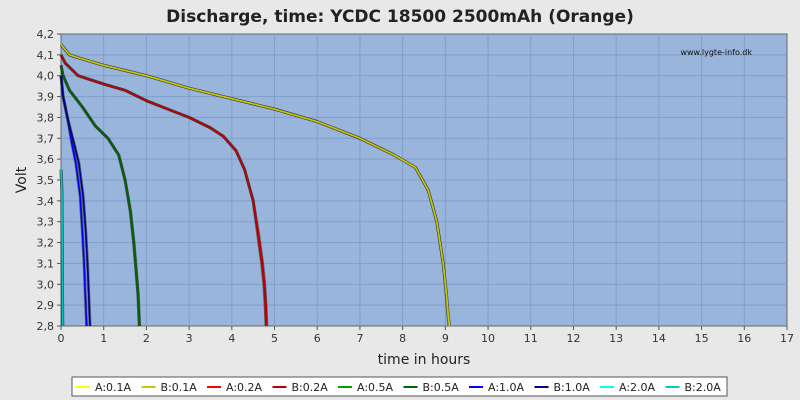 This screenshot has height=400, width=800. I want to click on x-tick-label: 0, so click(61, 338).